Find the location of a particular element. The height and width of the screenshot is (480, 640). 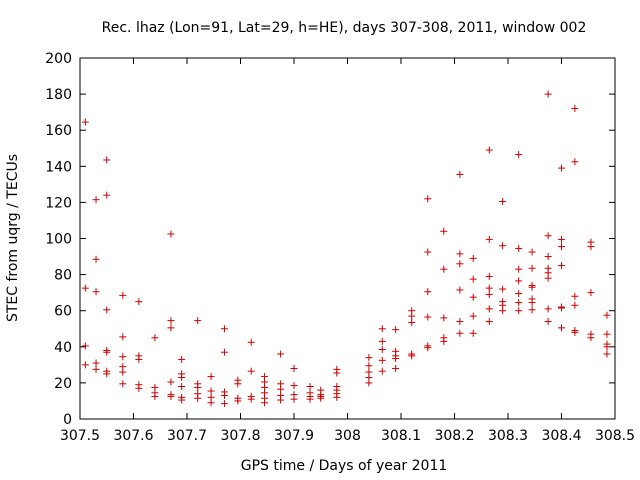

x-tick-label: 307.6 is located at coordinates (133, 436).